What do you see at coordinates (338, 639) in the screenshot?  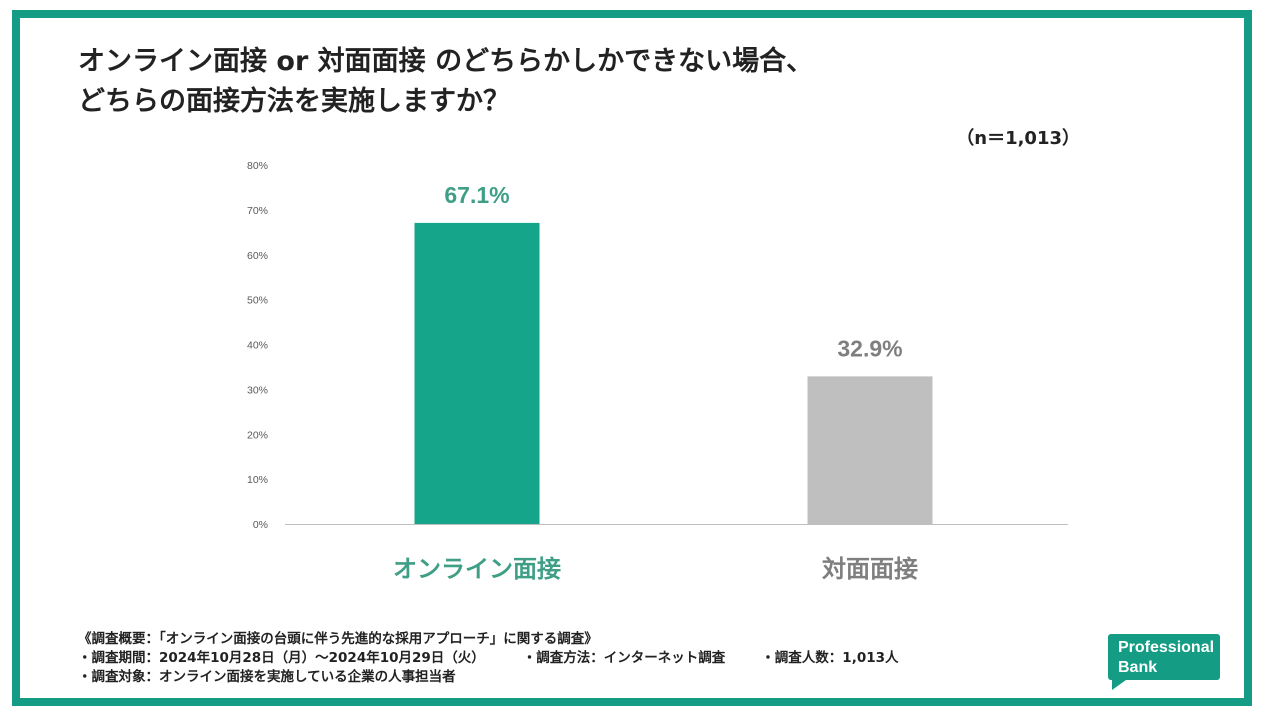 I see `notes-line-1: 《調査概要：「オンライン面接の台頭に伴う先進的な採用アプローチ」に関する調査》` at bounding box center [338, 639].